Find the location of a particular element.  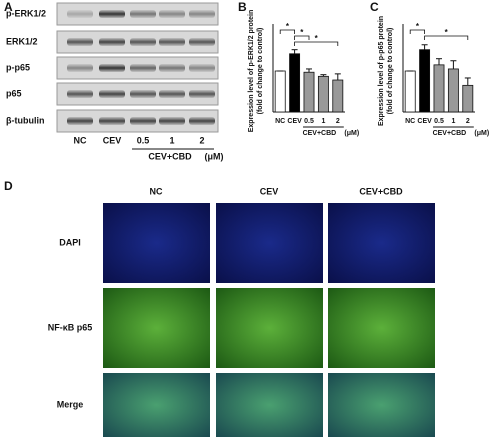

blot-row-label: p-ERK1/2 is located at coordinates (26, 13).